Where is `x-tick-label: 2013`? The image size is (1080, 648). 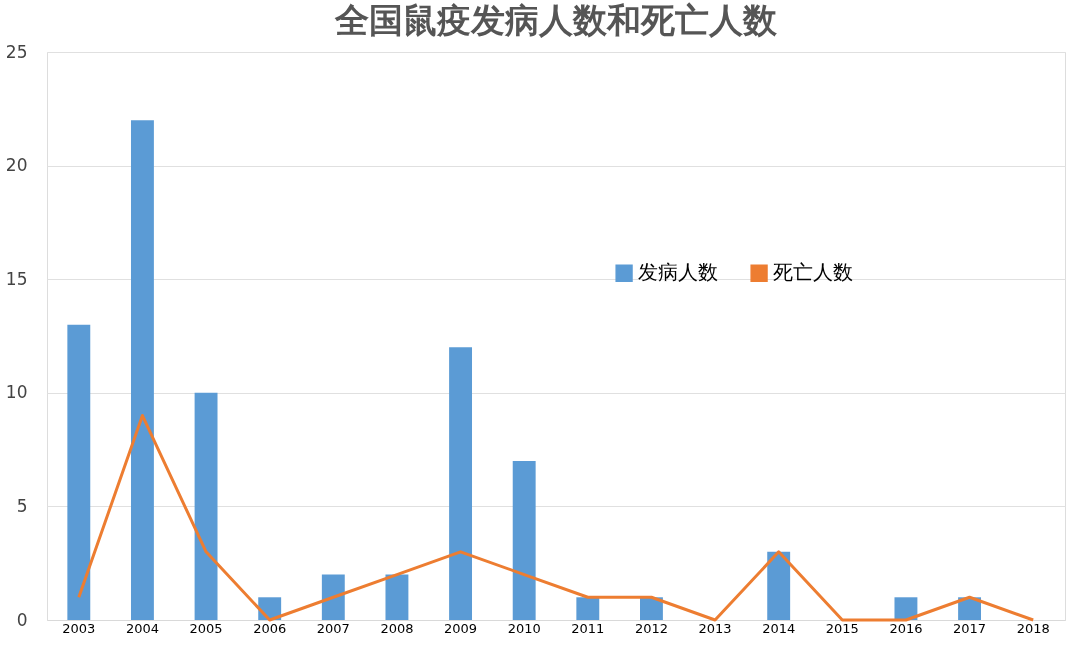 x-tick-label: 2013 is located at coordinates (715, 628).